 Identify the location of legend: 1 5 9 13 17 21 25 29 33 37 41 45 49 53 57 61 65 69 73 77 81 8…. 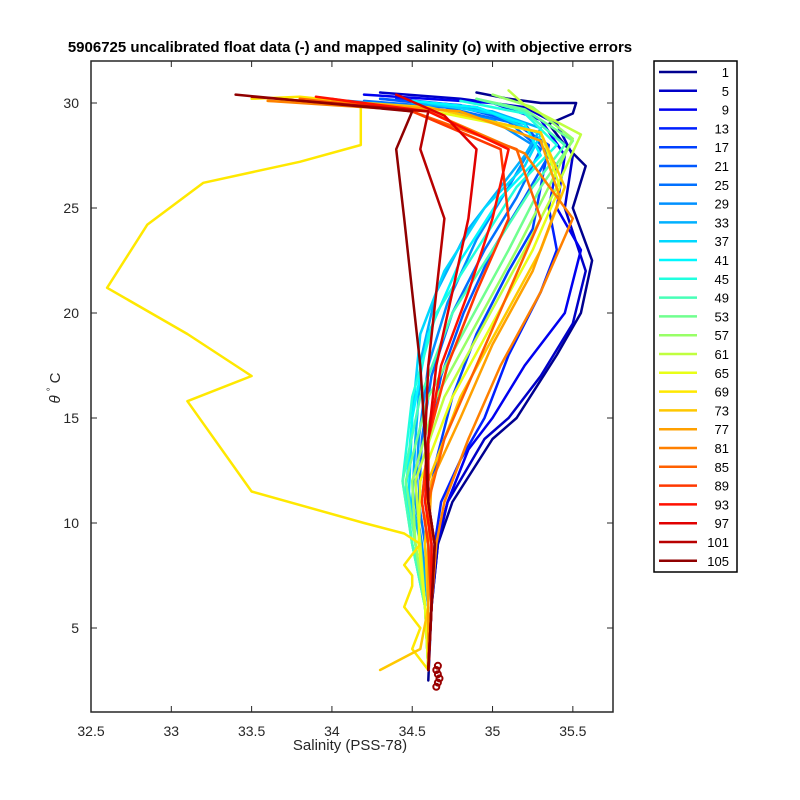
(695, 316).